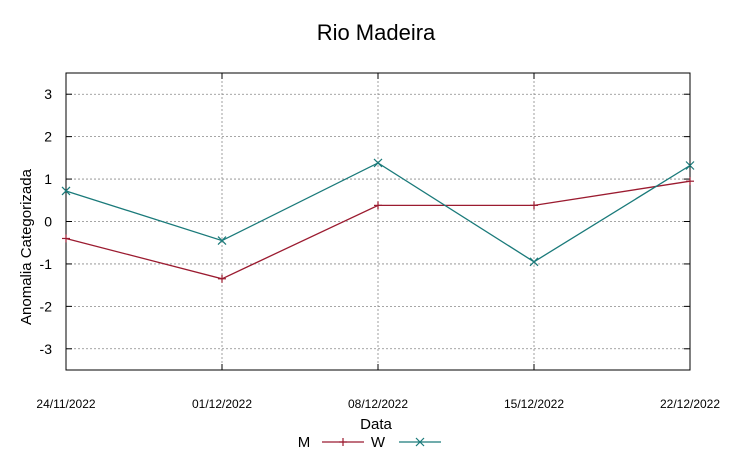 This screenshot has width=753, height=459. I want to click on x-tick-label: 08/12/2022, so click(378, 404).